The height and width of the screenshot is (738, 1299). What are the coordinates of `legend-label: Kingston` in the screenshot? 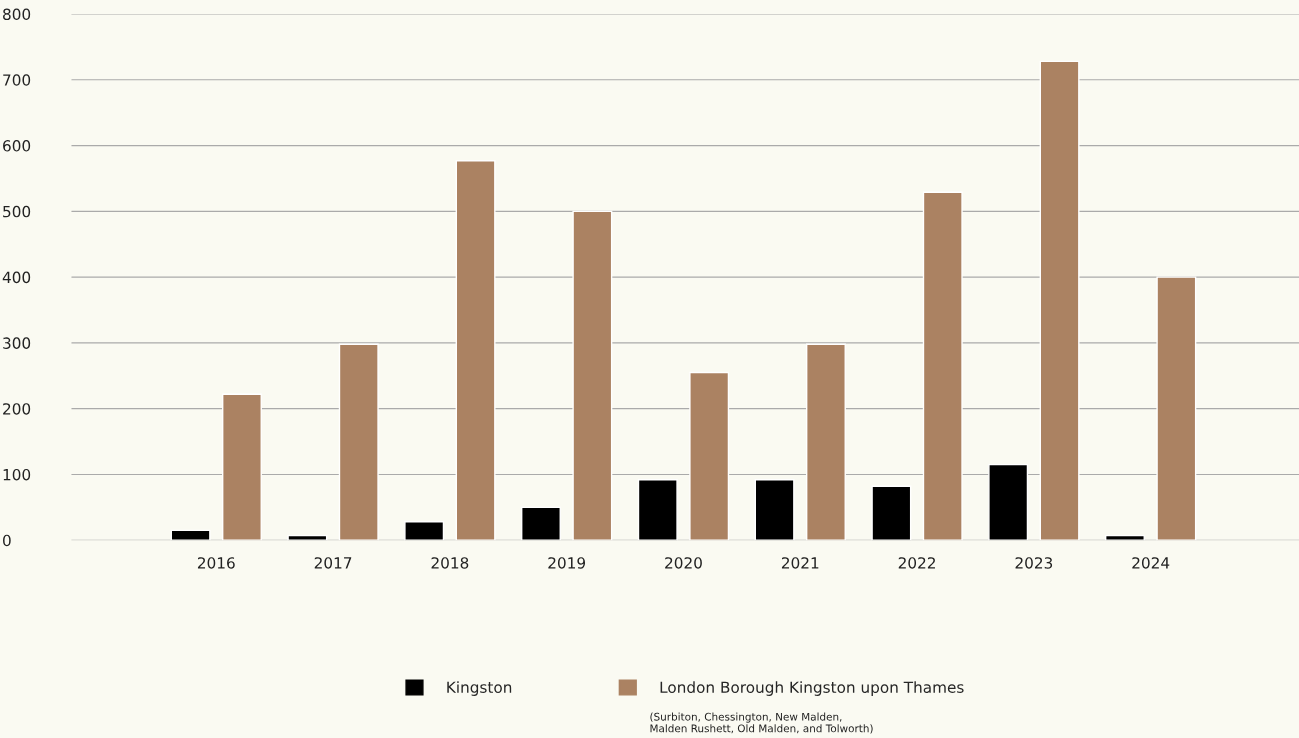 It's located at (479, 688).